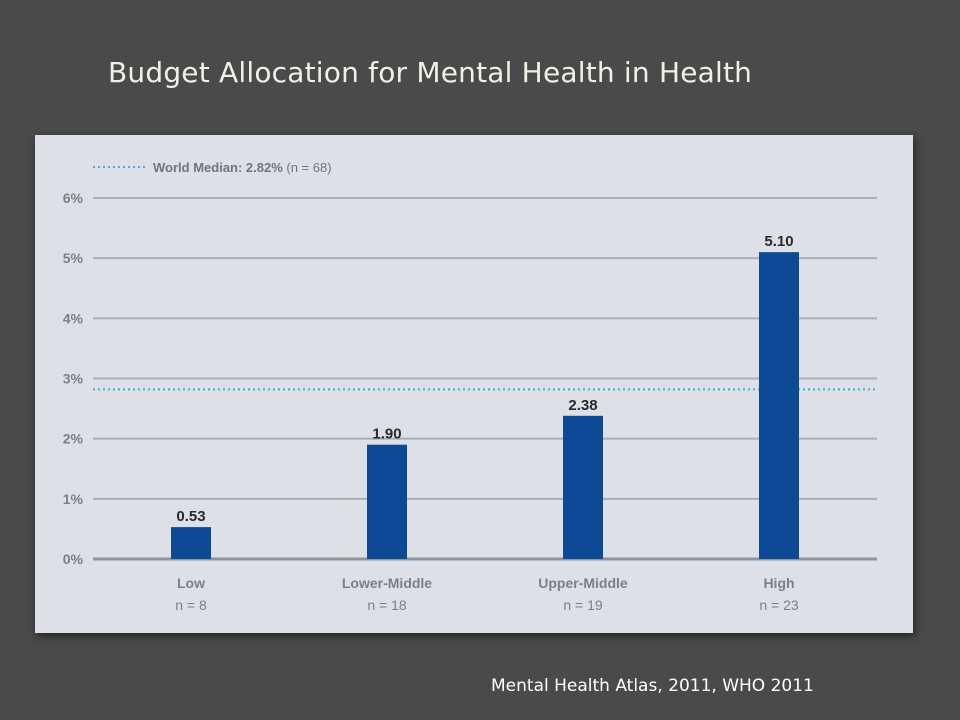 The width and height of the screenshot is (960, 720). What do you see at coordinates (387, 605) in the screenshot?
I see `x-tick-sublabel: n = 18` at bounding box center [387, 605].